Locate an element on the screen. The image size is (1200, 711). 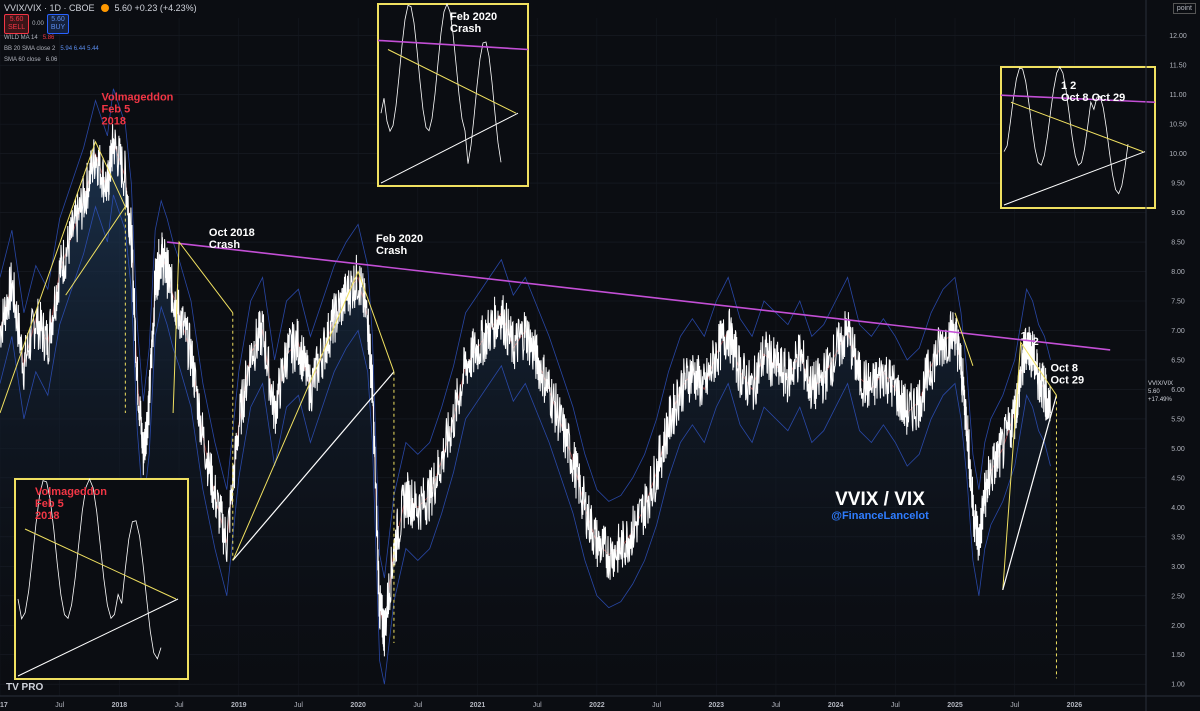
x-tick-label: 2024 is located at coordinates (836, 705).